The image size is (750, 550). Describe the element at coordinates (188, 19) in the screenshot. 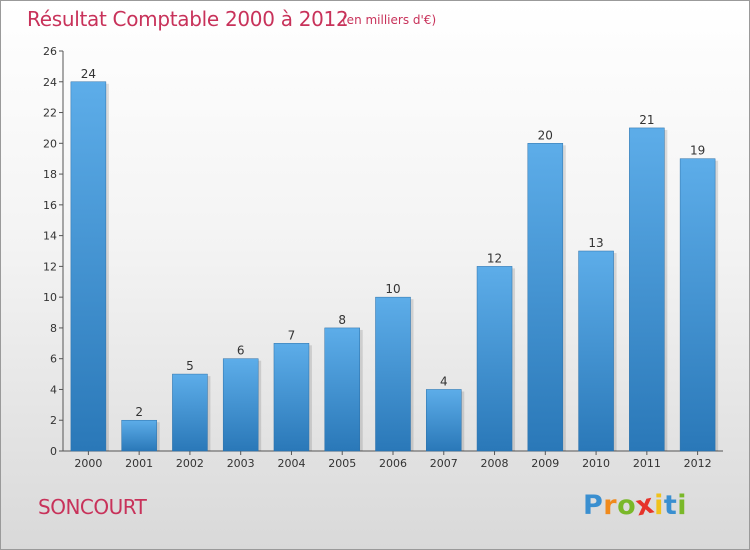

I see `chart-title: Résultat Comptable 2000 à 2012` at that location.